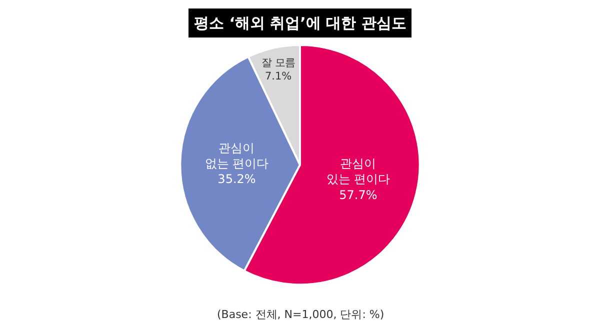 The width and height of the screenshot is (600, 331). What do you see at coordinates (300, 314) in the screenshot?
I see `text: (Base: 전체, N=1,000, 단위: %)` at bounding box center [300, 314].